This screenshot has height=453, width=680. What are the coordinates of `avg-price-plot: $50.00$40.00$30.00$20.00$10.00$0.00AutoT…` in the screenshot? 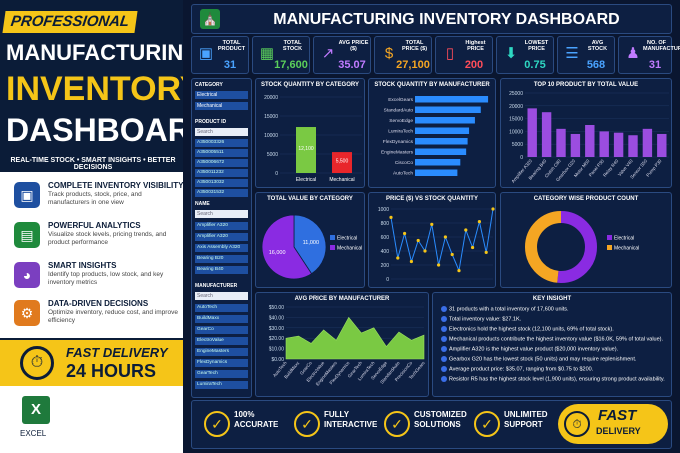 It's located at (348, 346).